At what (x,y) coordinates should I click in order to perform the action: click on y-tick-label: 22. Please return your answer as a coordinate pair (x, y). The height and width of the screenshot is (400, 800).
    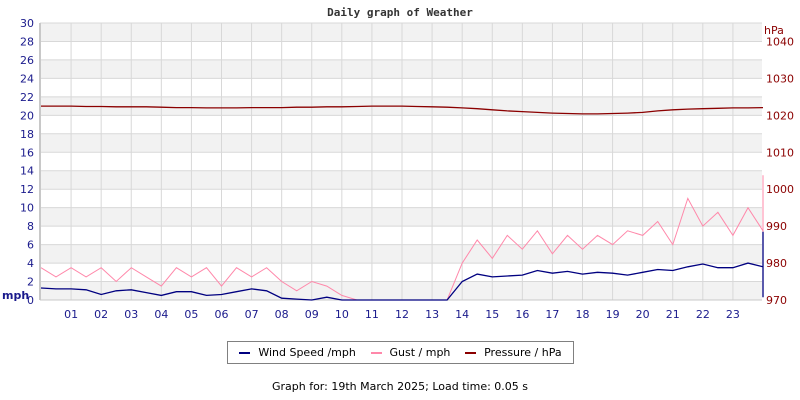
    Looking at the image, I should click on (27, 97).